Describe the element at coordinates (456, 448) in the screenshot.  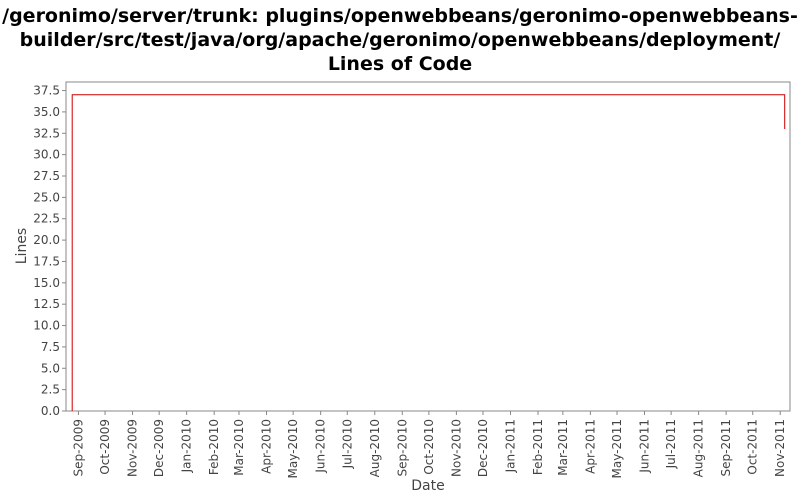
I see `x-tick-label: Nov-2010` at that location.